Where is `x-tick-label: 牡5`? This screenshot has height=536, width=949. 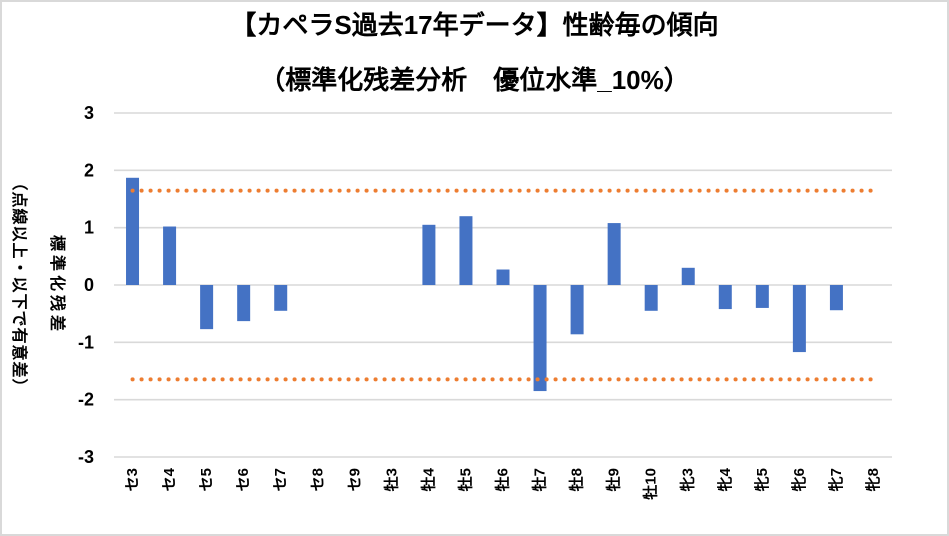 x-tick-label: 牡5 is located at coordinates (465, 479).